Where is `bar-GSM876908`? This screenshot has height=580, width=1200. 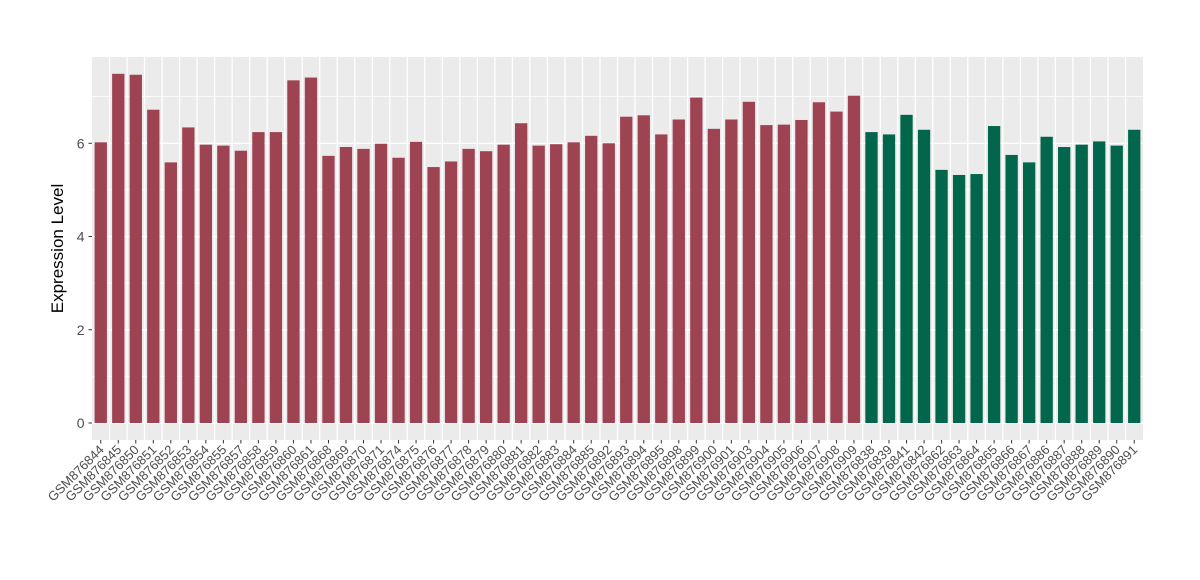
bar-GSM876908 is located at coordinates (836, 267).